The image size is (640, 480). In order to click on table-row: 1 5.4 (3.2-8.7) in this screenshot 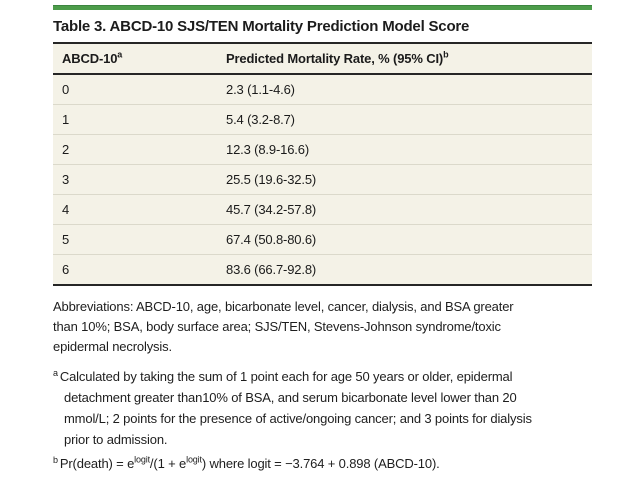, I will do `click(322, 119)`.